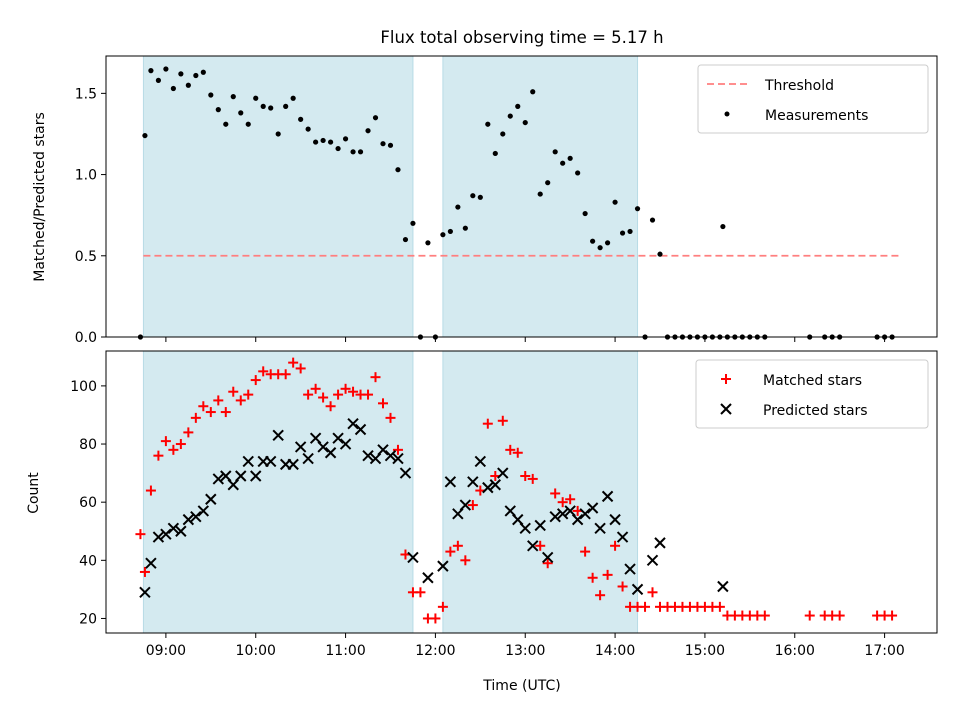 This screenshot has width=960, height=720. I want to click on x-tick-label: 11:00, so click(345, 651).